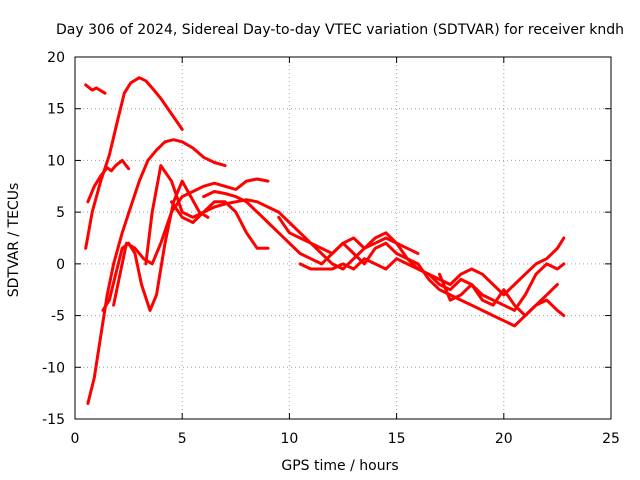 The width and height of the screenshot is (640, 480). I want to click on series-line-s2, so click(108, 181).